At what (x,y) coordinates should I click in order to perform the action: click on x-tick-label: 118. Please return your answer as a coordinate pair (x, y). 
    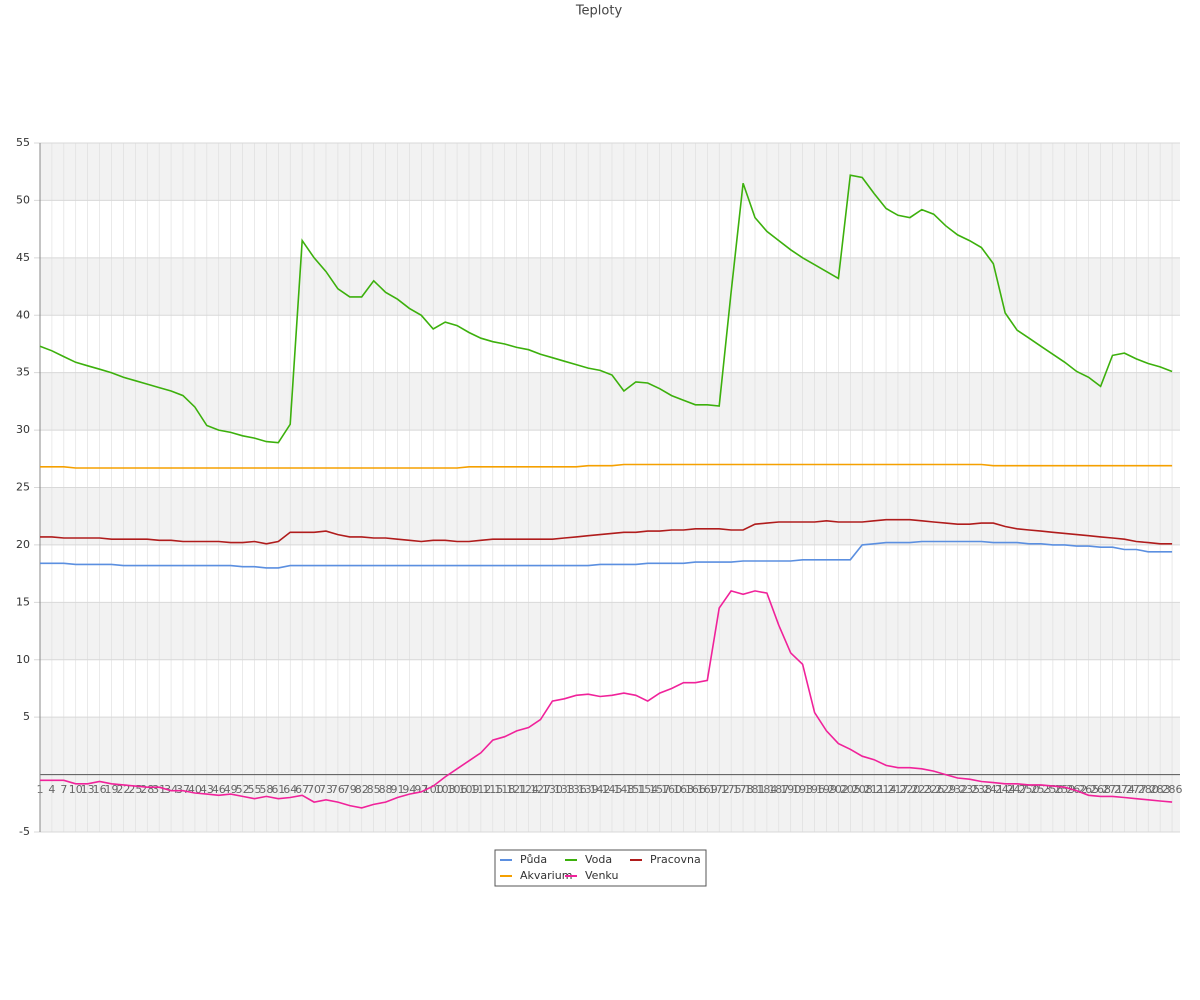
    Looking at the image, I should click on (504, 789).